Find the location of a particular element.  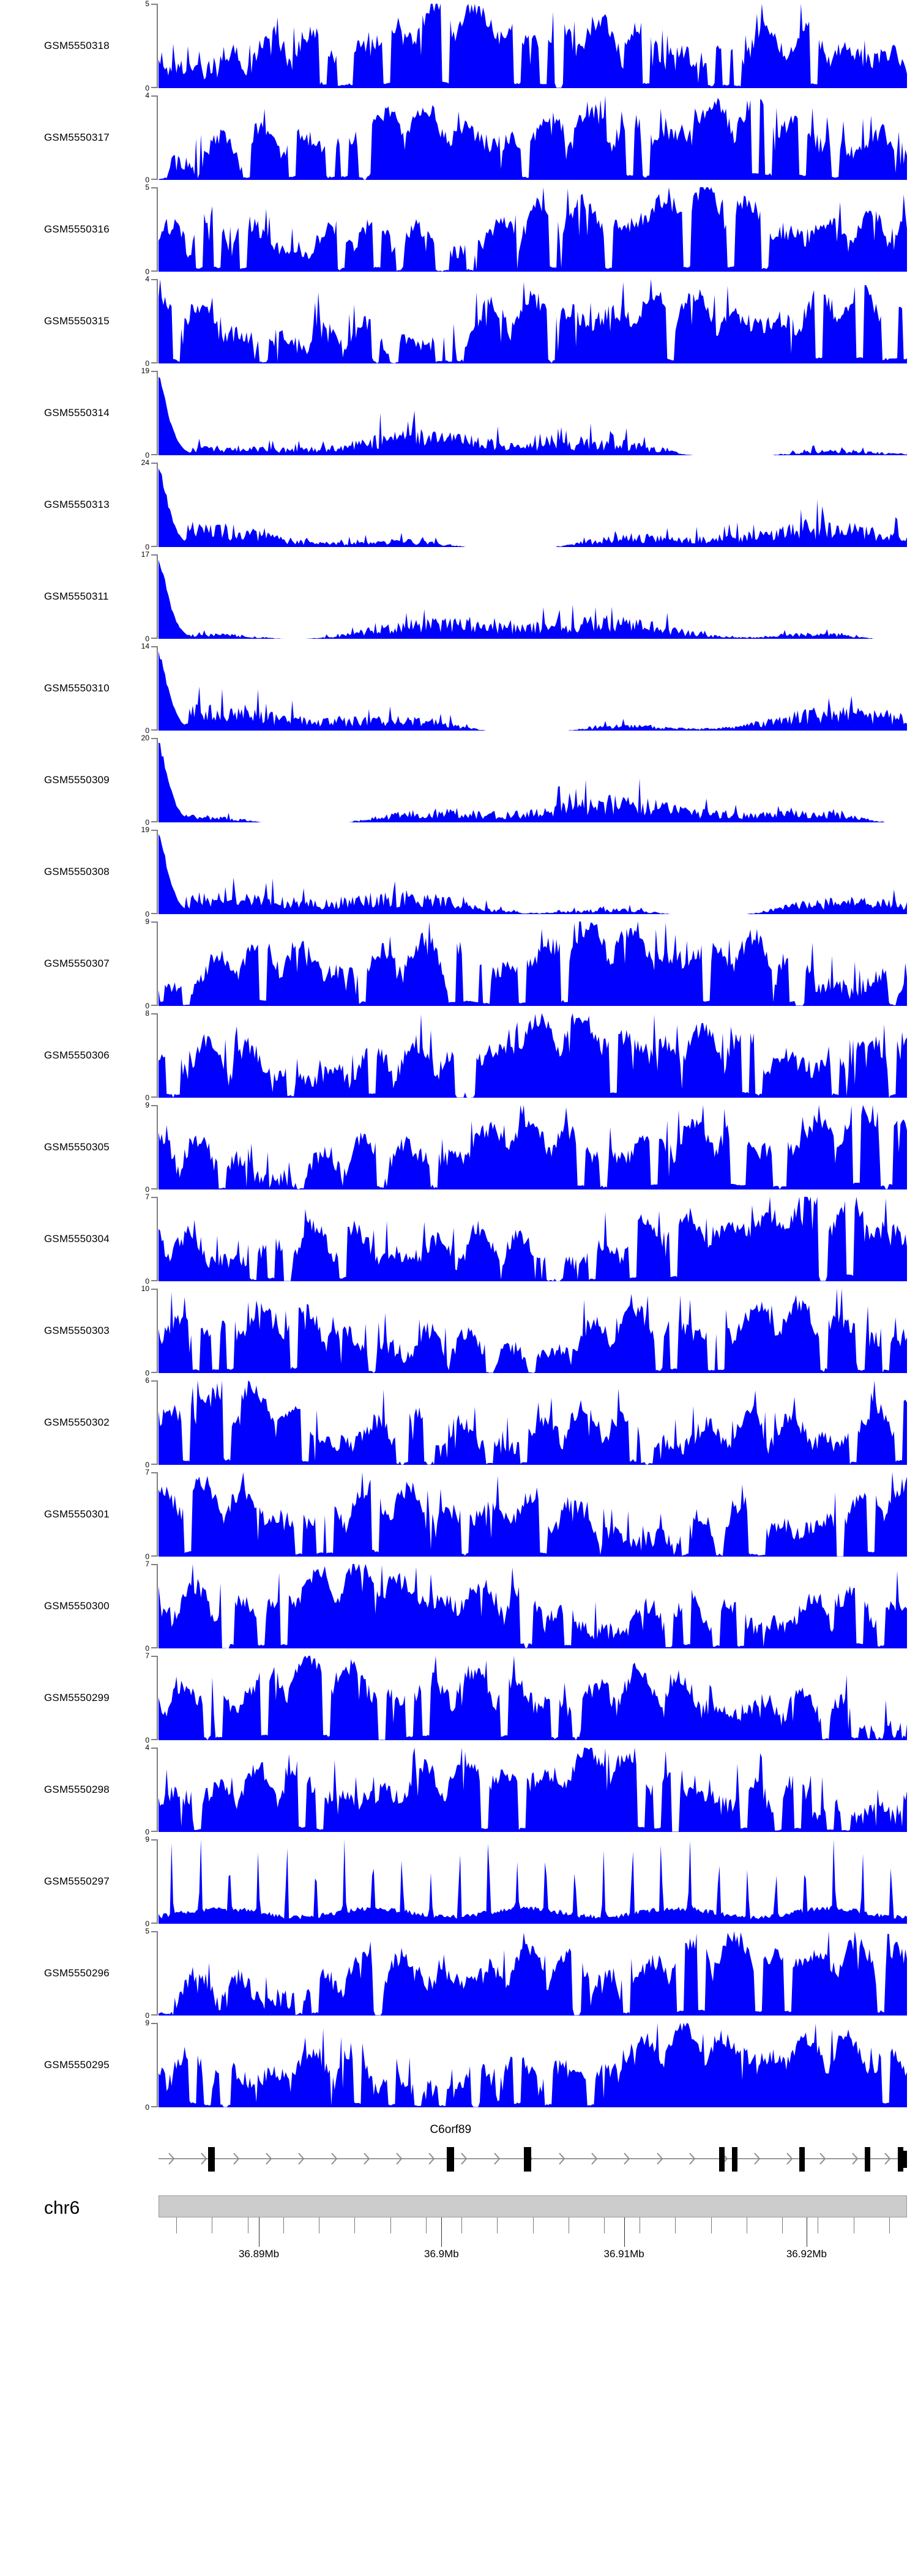

coverage-track: GSM5550316 5 0 is located at coordinates (459, 229).